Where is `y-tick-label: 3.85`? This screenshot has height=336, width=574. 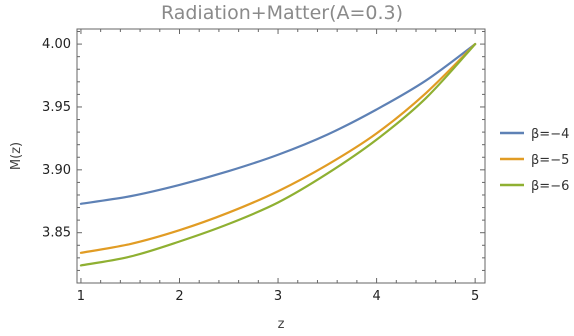 y-tick-label: 3.85 is located at coordinates (56, 233).